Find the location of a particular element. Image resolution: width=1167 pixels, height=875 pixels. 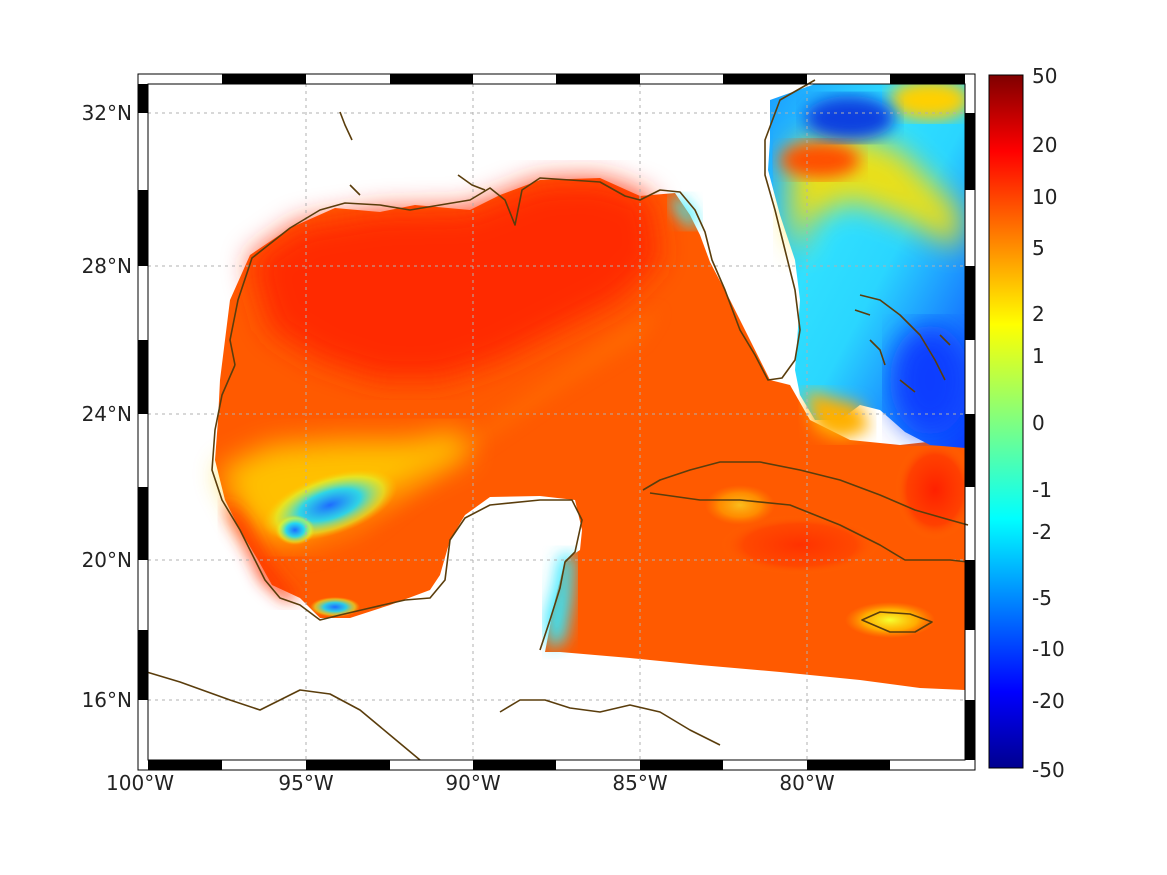

lat-tick-label: 32°N is located at coordinates (107, 113).